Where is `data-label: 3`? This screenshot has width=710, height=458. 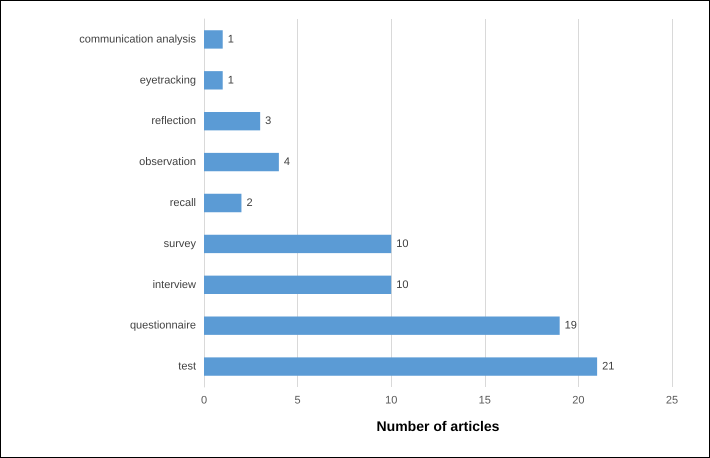
data-label: 3 is located at coordinates (268, 121).